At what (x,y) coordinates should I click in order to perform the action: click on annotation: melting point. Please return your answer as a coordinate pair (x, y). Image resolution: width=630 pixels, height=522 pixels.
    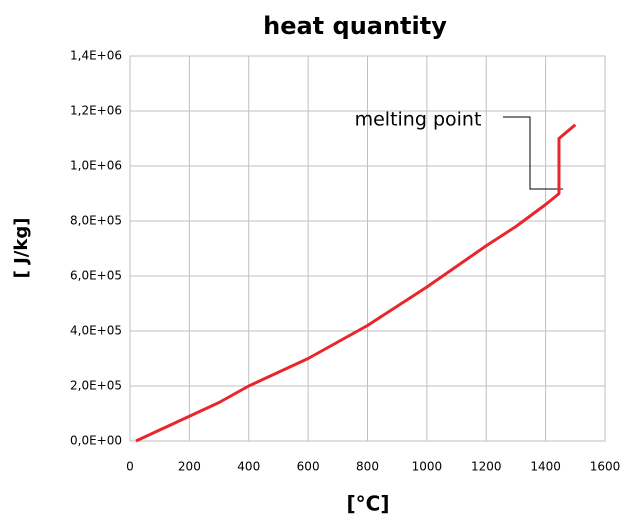
    Looking at the image, I should click on (418, 120).